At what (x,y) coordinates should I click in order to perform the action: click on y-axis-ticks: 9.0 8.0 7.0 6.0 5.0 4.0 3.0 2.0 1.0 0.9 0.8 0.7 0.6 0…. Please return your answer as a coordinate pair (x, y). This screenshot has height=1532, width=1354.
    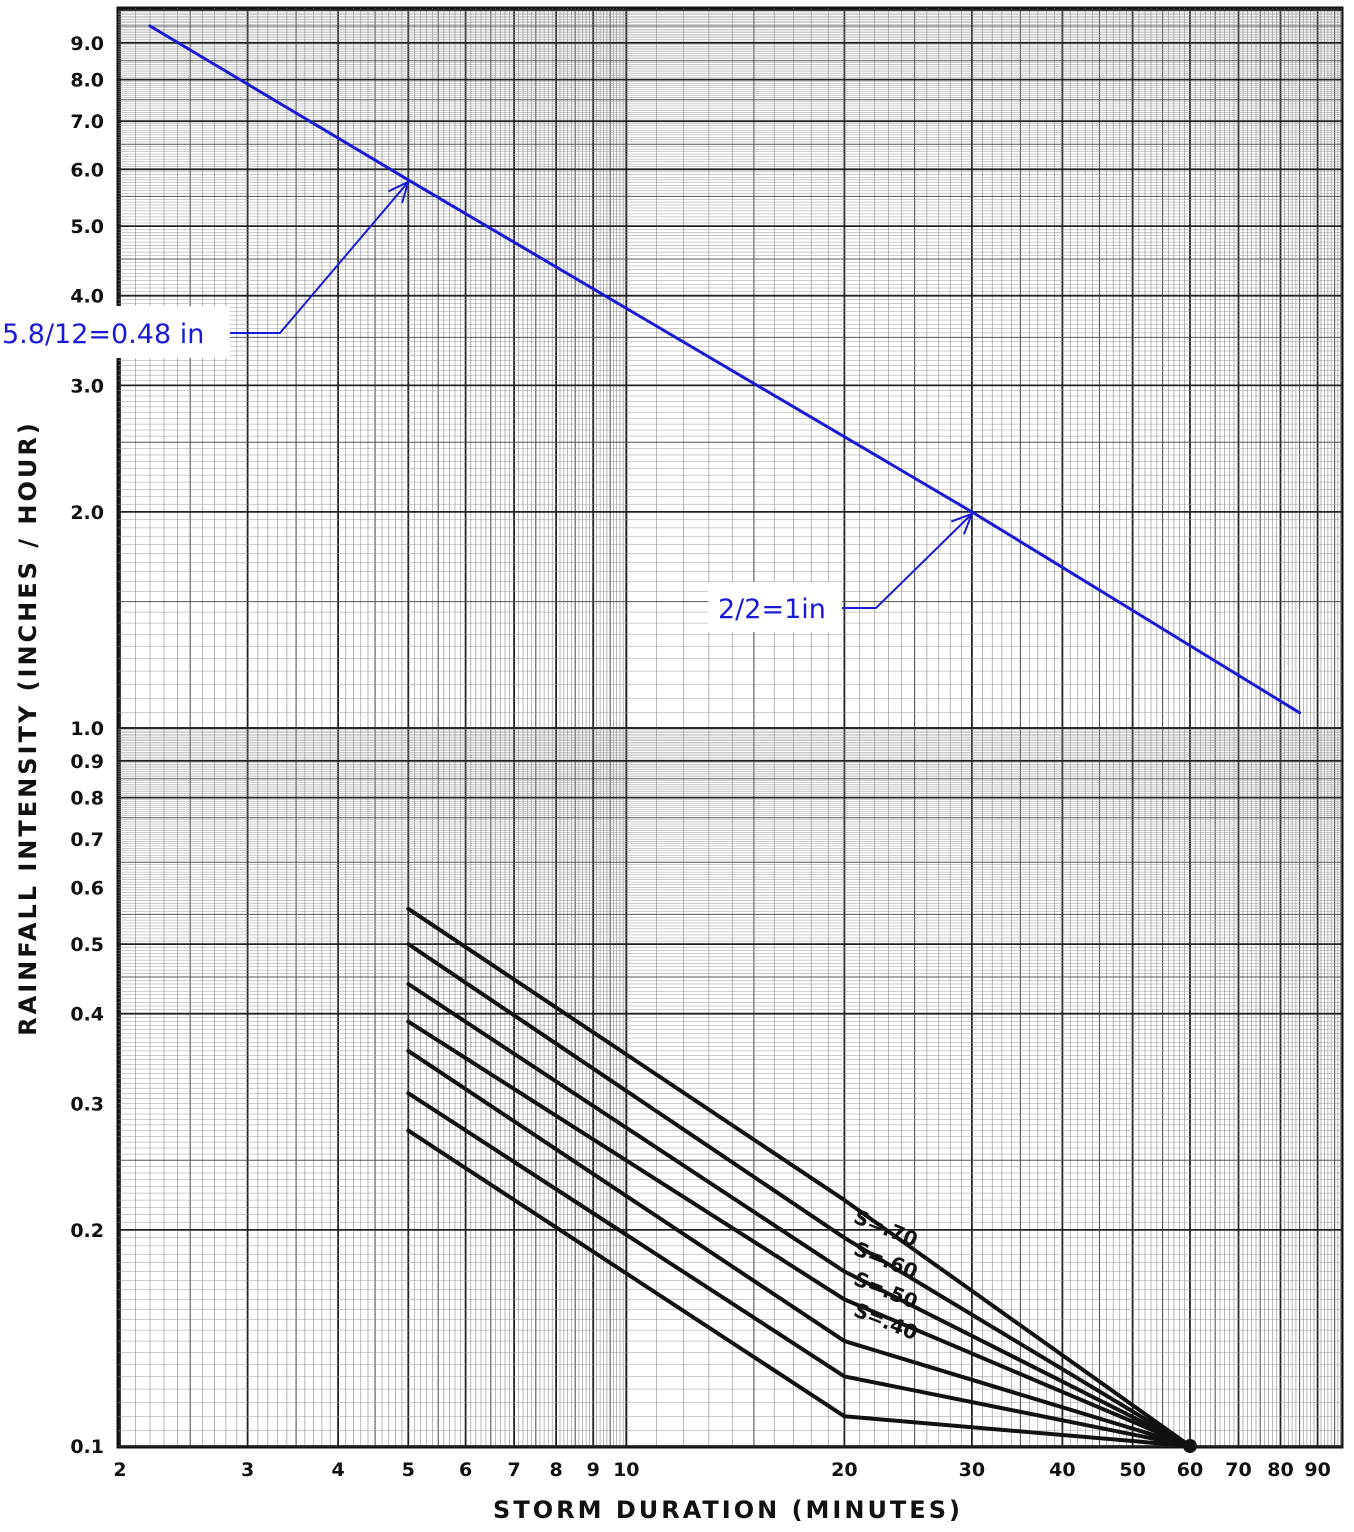
    Looking at the image, I should click on (87, 745).